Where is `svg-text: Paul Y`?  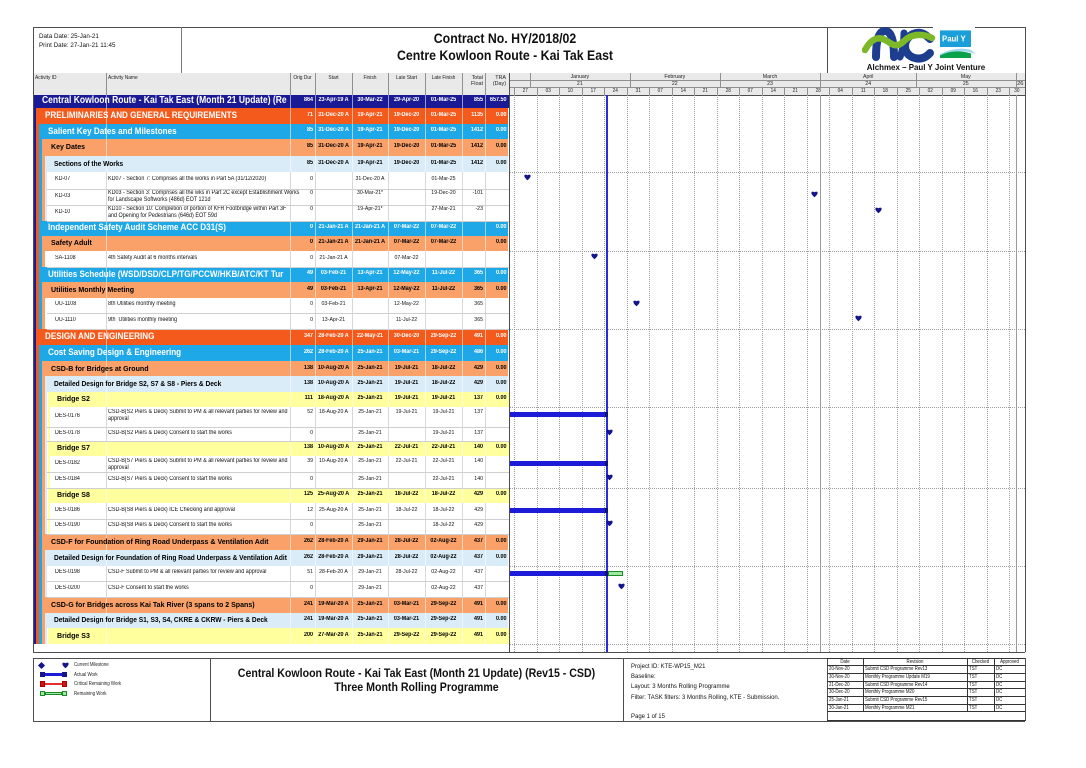 svg-text: Paul Y is located at coordinates (954, 39).